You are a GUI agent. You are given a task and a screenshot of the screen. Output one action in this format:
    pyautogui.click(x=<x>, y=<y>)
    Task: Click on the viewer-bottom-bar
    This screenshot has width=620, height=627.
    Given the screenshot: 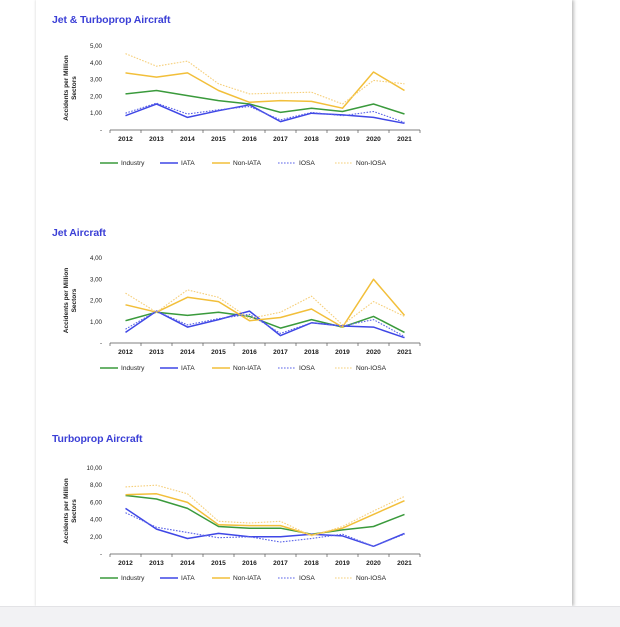 What is the action you would take?
    pyautogui.click(x=310, y=616)
    